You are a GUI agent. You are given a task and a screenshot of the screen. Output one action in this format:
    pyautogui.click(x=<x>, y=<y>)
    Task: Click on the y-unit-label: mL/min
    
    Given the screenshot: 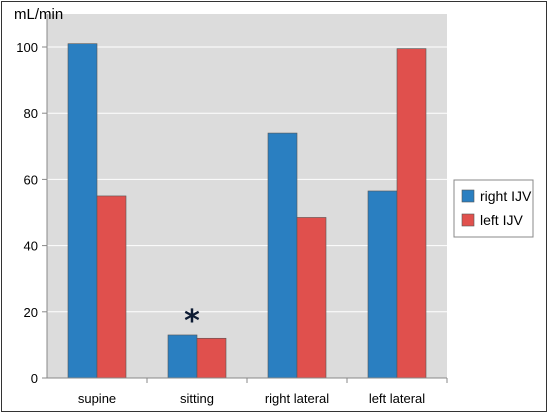 What is the action you would take?
    pyautogui.click(x=38, y=14)
    